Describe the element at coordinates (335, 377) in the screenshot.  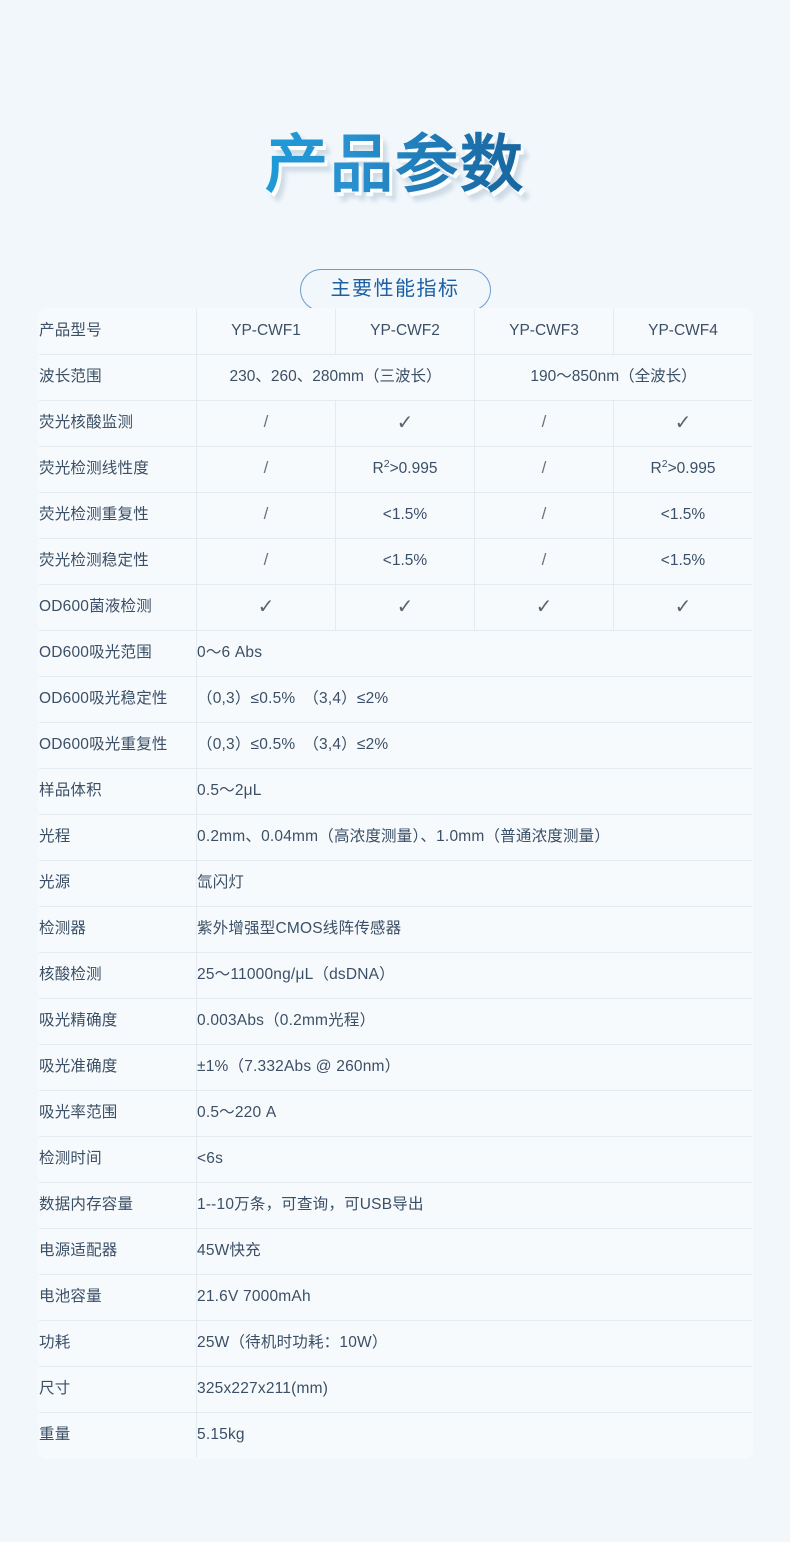
I see `row-value: 230、260、280mm（三波长）` at that location.